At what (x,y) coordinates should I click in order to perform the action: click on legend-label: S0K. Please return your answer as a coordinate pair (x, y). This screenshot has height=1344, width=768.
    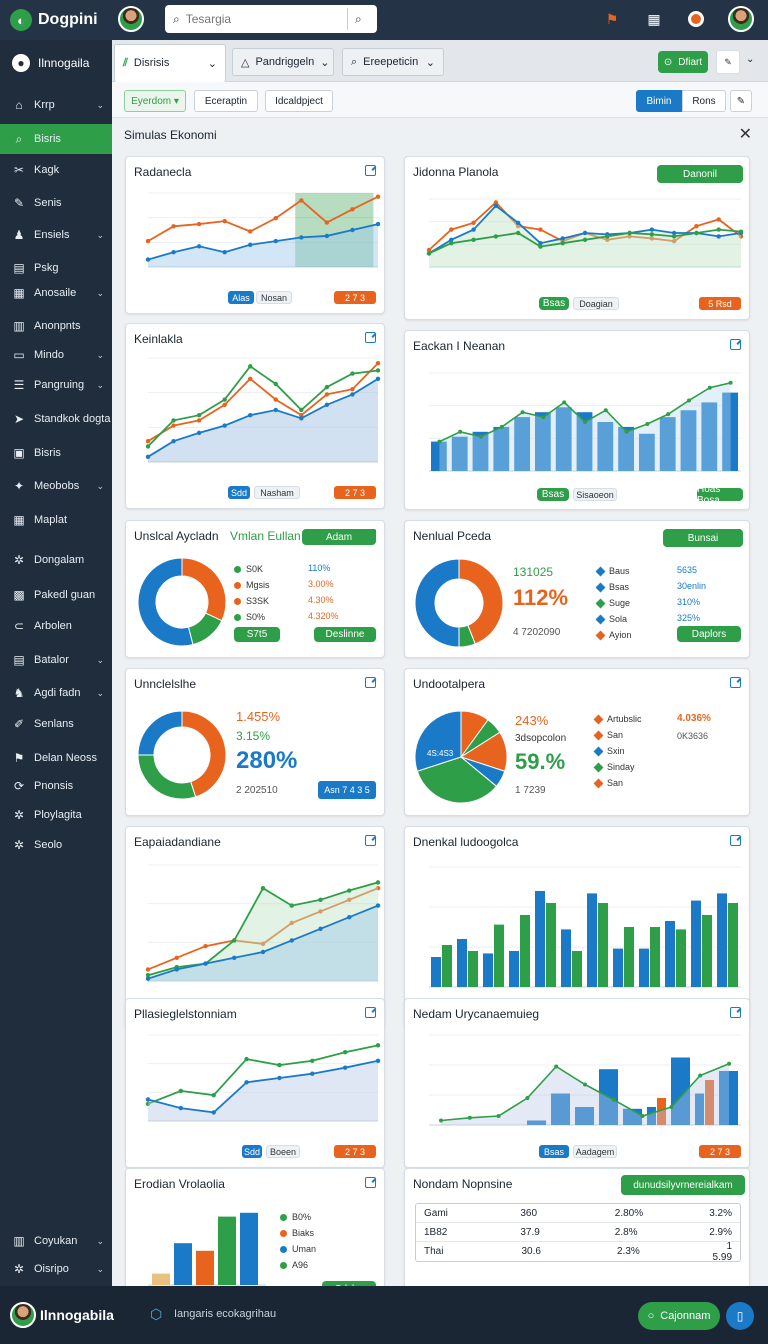
    Looking at the image, I should click on (255, 569).